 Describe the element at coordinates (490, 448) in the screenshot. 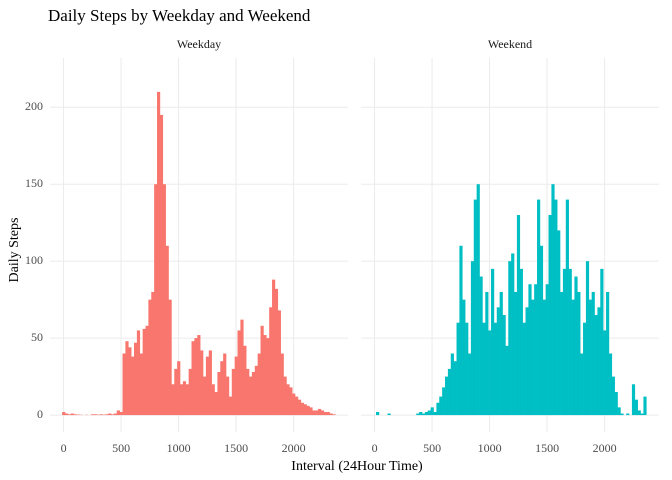

I see `x-tick-label: 1000` at that location.